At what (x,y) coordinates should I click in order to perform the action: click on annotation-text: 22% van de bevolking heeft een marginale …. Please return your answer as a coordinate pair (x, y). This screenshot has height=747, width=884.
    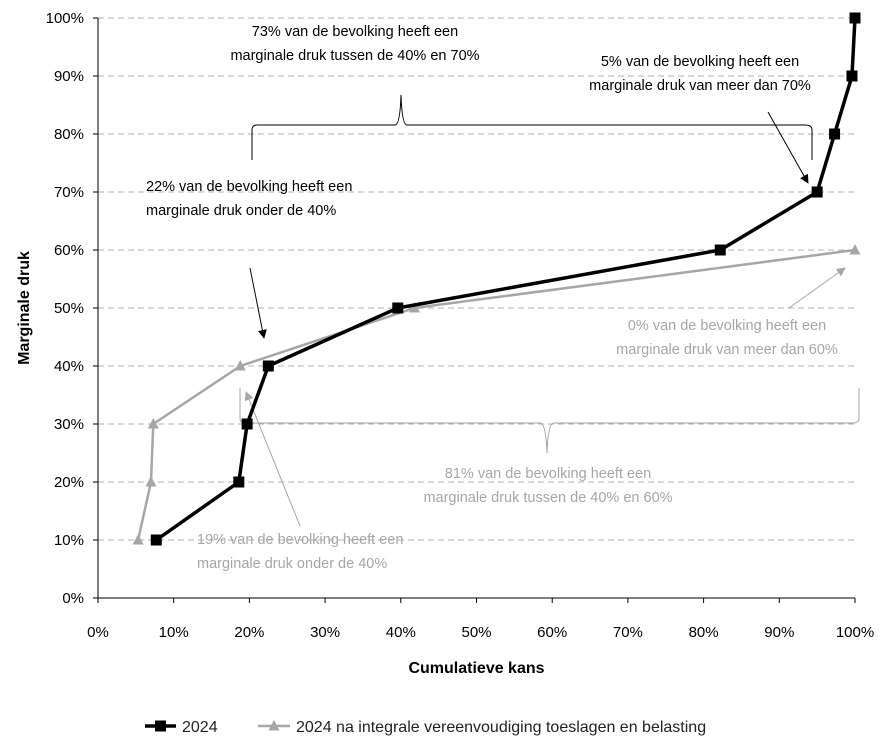
    Looking at the image, I should click on (249, 199).